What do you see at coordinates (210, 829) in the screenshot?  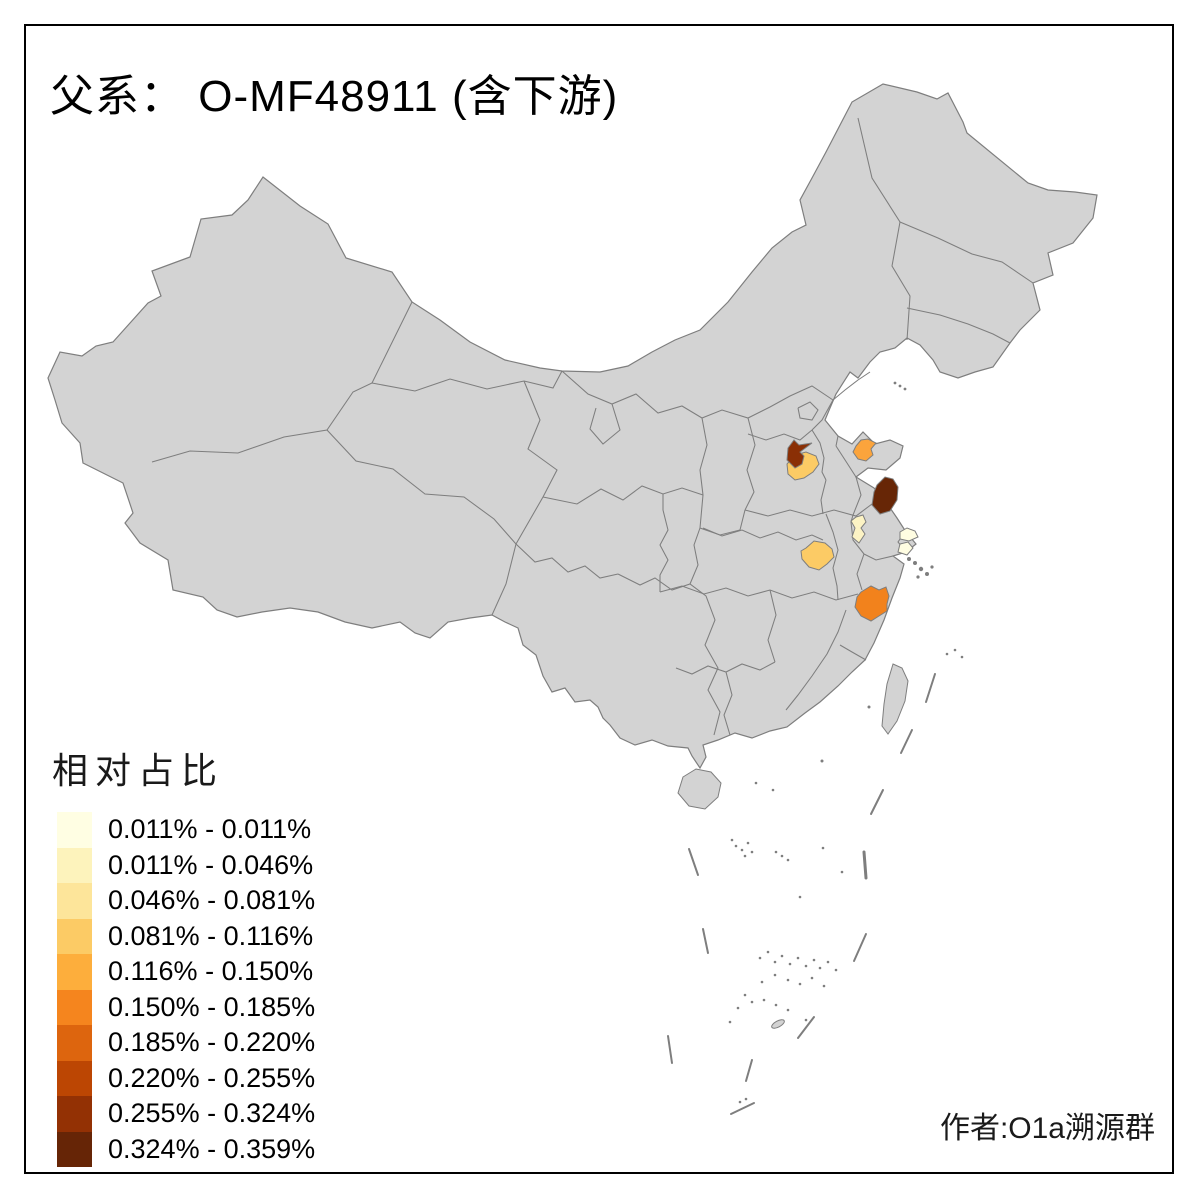 I see `legend-label: 0.011% - 0.011%` at bounding box center [210, 829].